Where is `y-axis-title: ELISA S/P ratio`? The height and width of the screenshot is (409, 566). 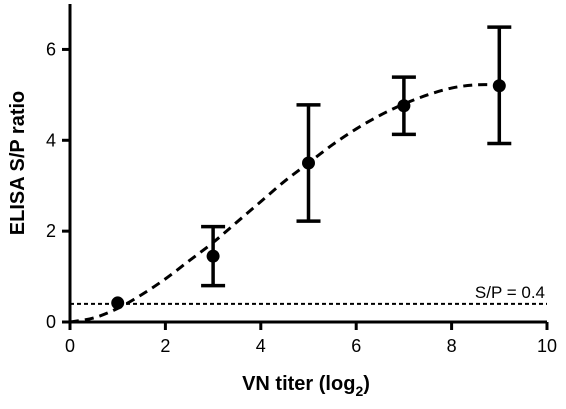 y-axis-title: ELISA S/P ratio is located at coordinates (18, 163).